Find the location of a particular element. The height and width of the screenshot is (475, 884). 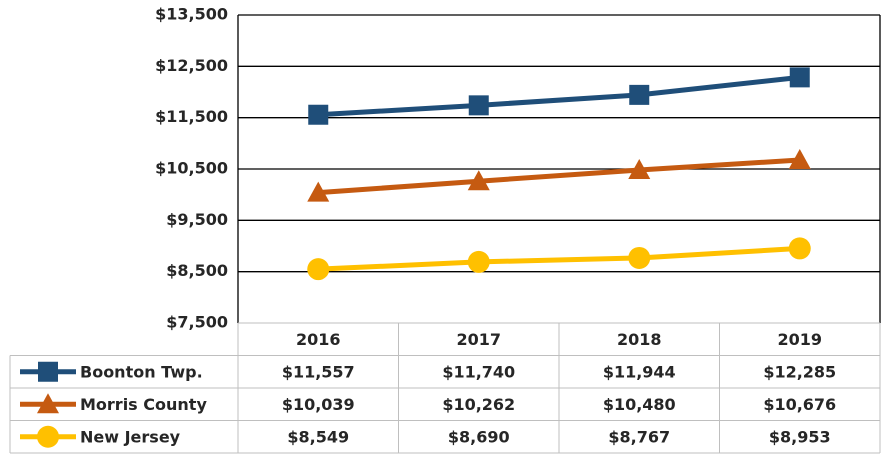

table-value: $11,944 is located at coordinates (639, 371).